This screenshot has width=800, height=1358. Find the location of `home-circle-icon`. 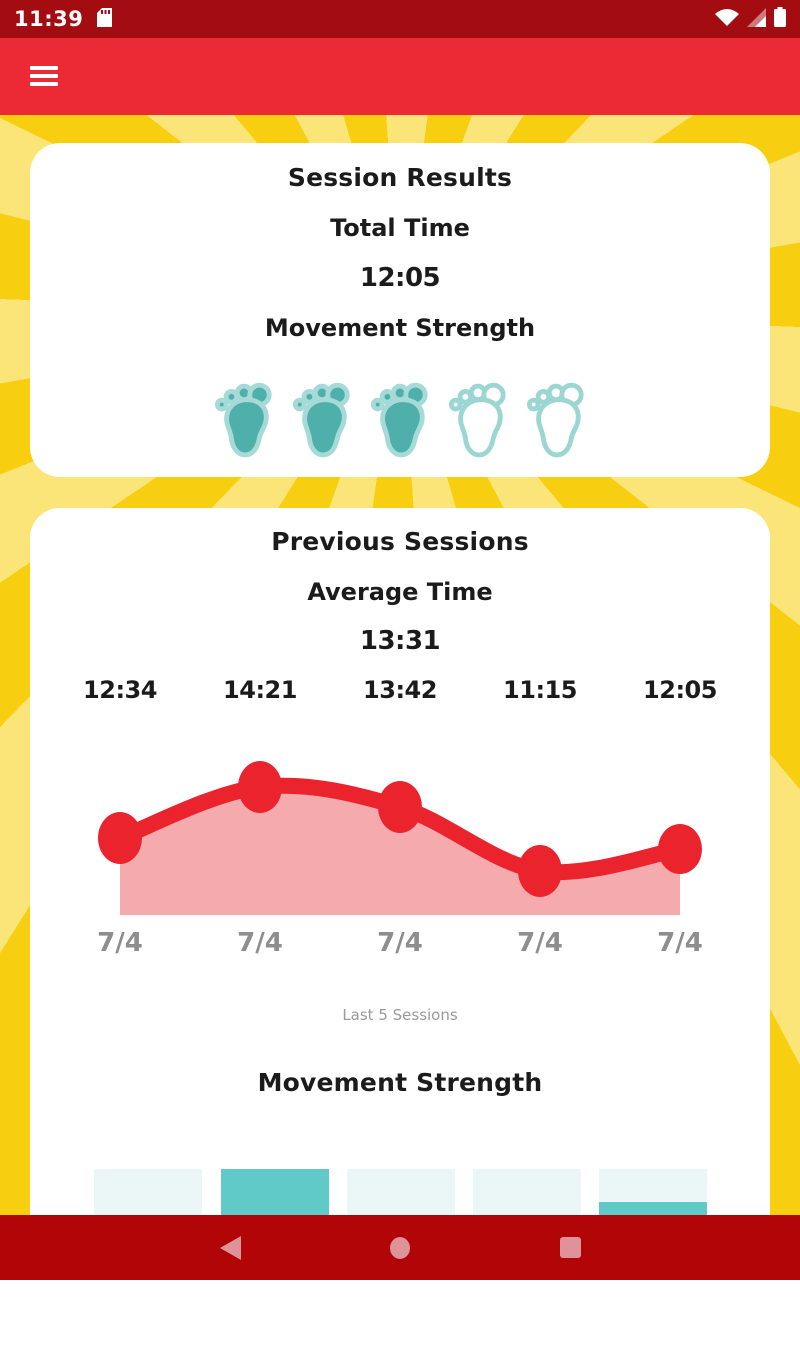

home-circle-icon is located at coordinates (400, 1247).